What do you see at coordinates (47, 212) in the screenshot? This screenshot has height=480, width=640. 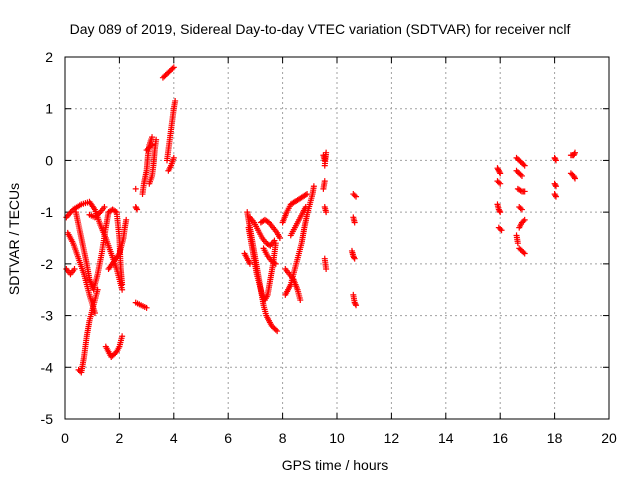 I see `y-tick-label: -1` at bounding box center [47, 212].